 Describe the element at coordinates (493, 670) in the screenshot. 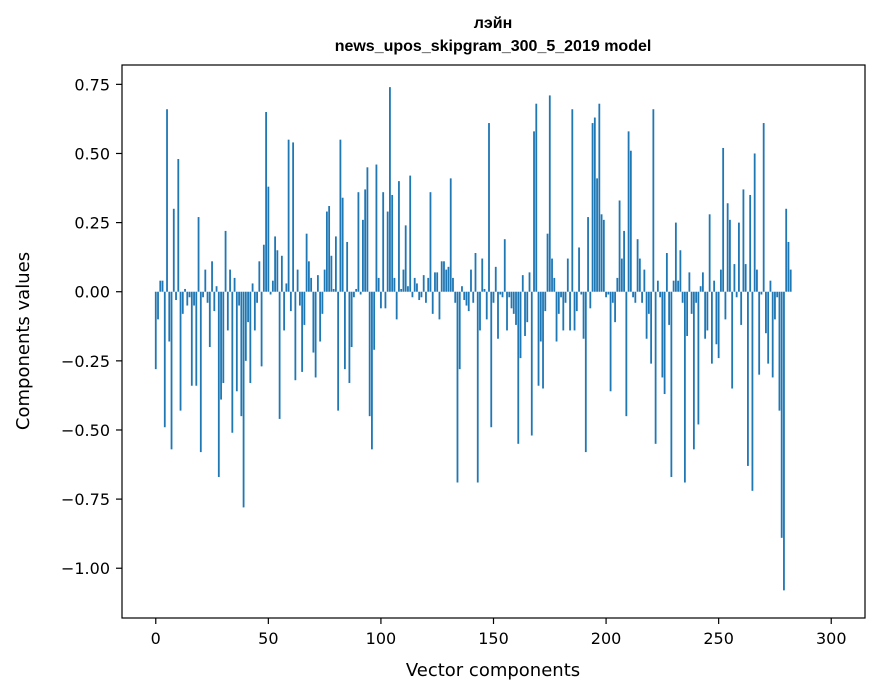

I see `x-axis-label: Vector components` at that location.